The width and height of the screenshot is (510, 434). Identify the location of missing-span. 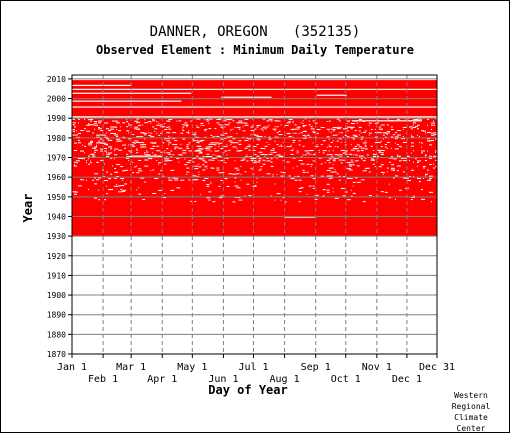
(331, 95).